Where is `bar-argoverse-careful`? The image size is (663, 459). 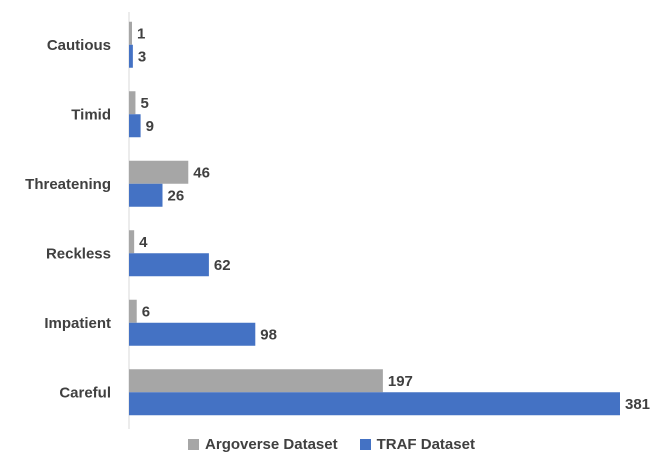 bar-argoverse-careful is located at coordinates (256, 381).